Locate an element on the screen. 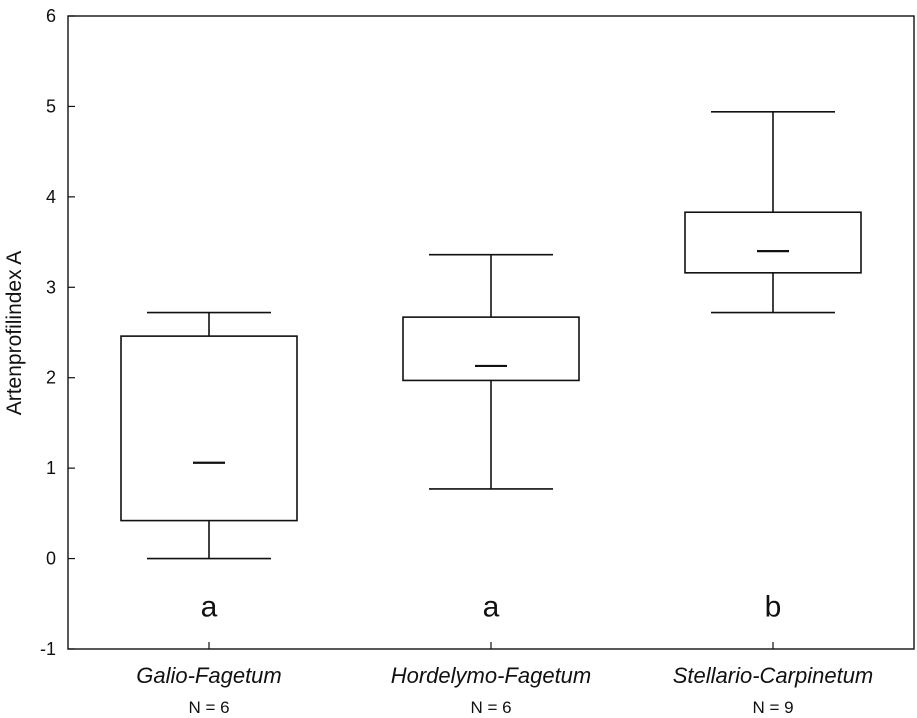 Image resolution: width=917 pixels, height=718 pixels. y-tick-label: 6 is located at coordinates (51, 16).